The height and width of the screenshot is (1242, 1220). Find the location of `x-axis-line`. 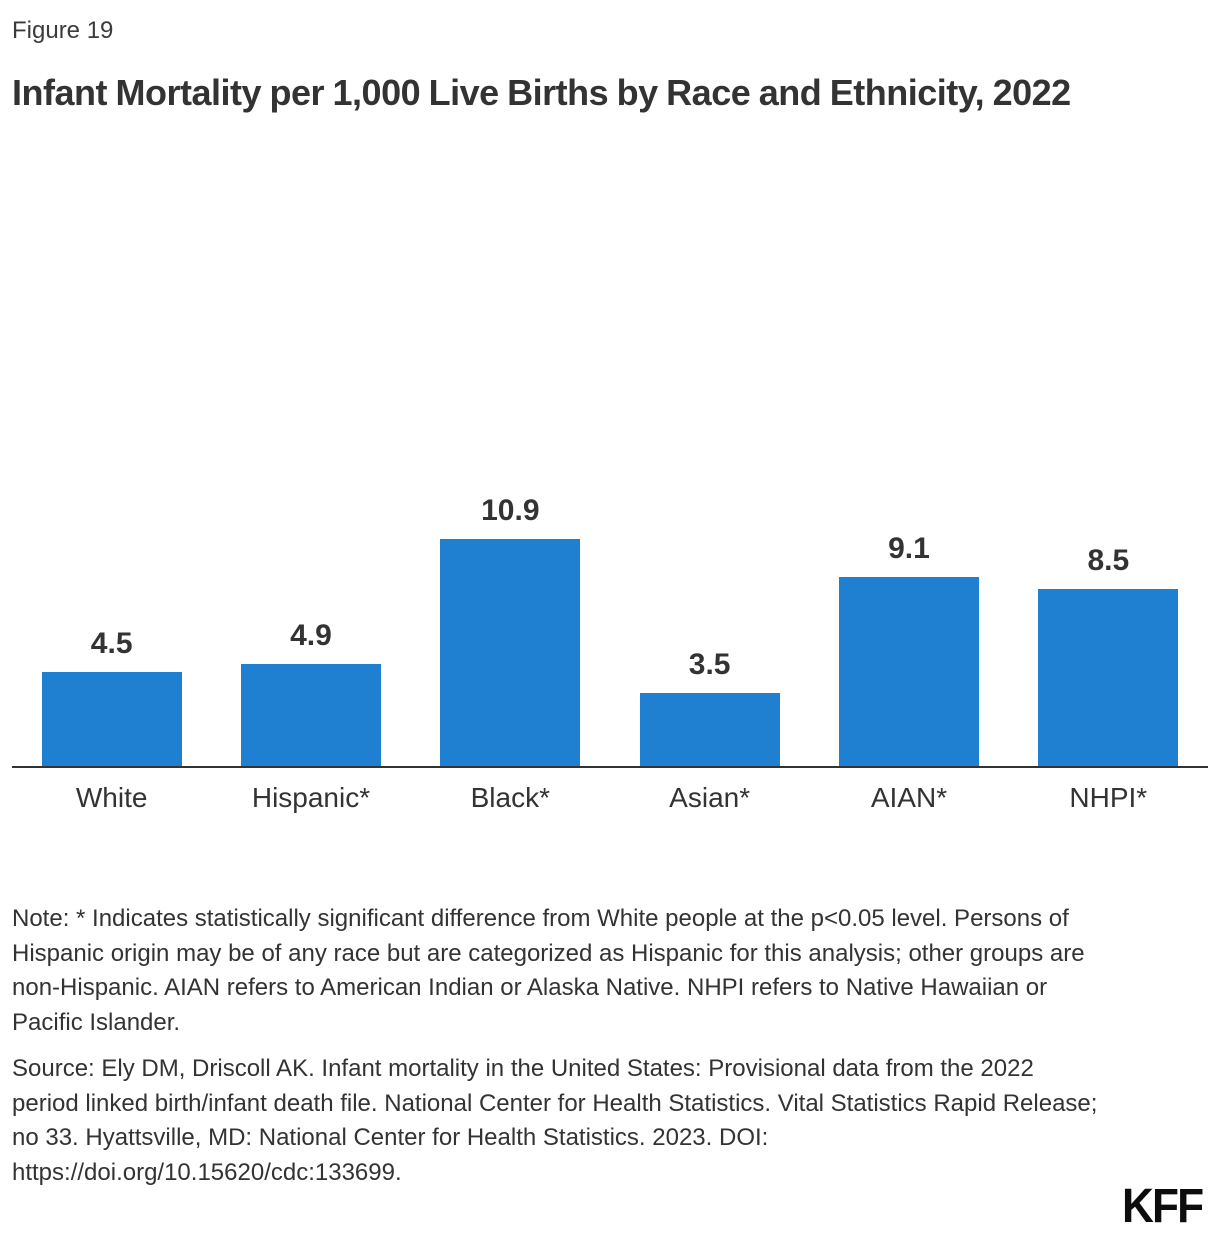

x-axis-line is located at coordinates (610, 767).